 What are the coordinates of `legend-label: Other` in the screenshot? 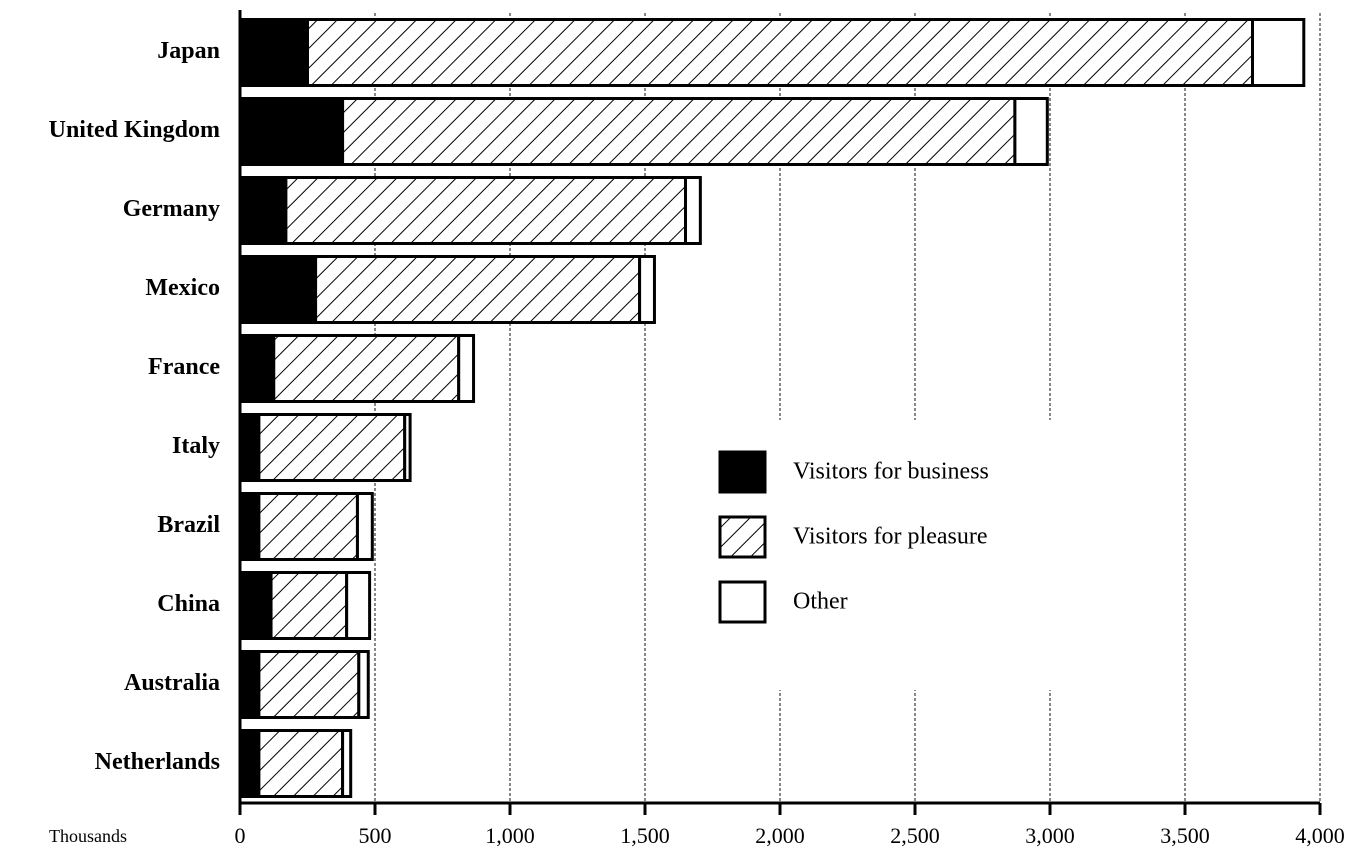 It's located at (820, 602).